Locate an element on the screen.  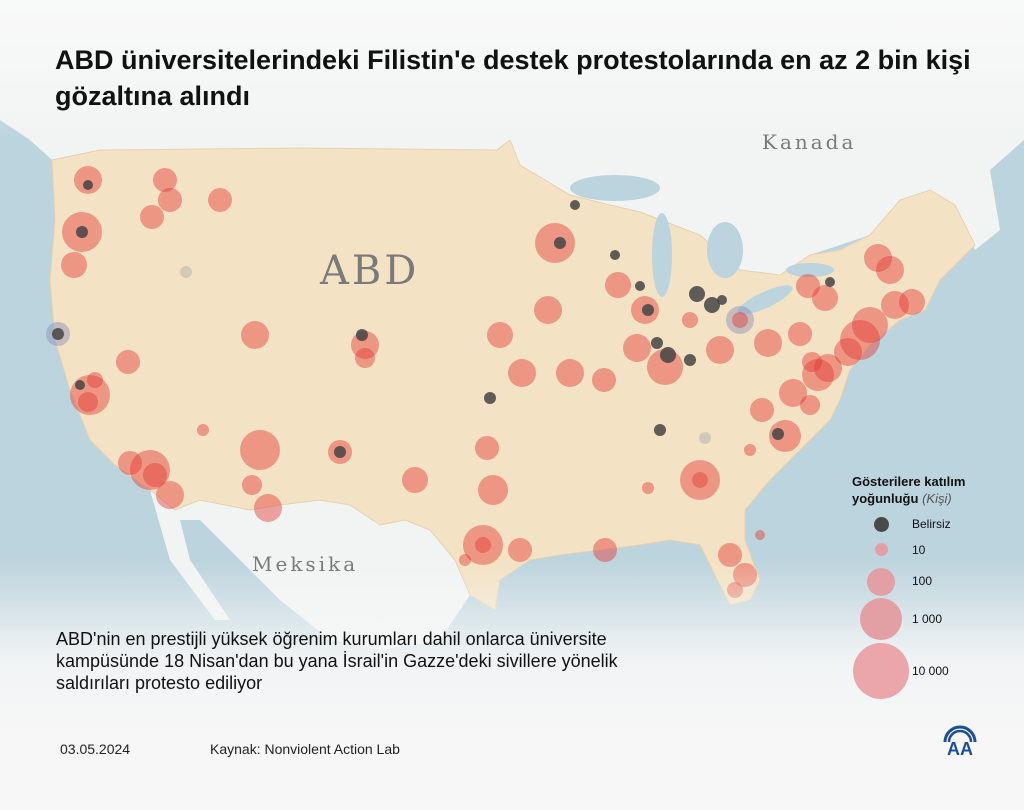
legend-label: 10 000 is located at coordinates (930, 671).